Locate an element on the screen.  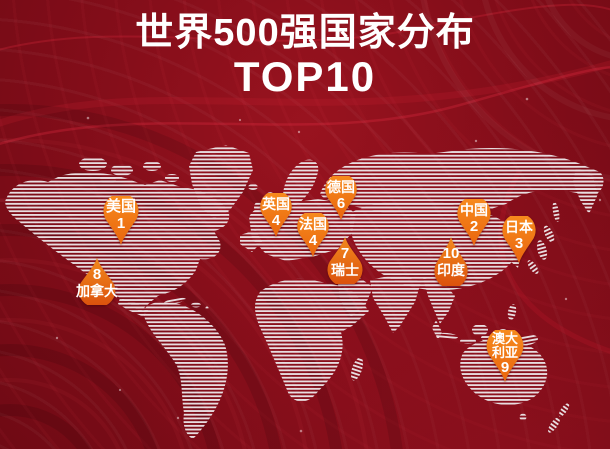
marker-country-label: 印度 is located at coordinates (451, 270).